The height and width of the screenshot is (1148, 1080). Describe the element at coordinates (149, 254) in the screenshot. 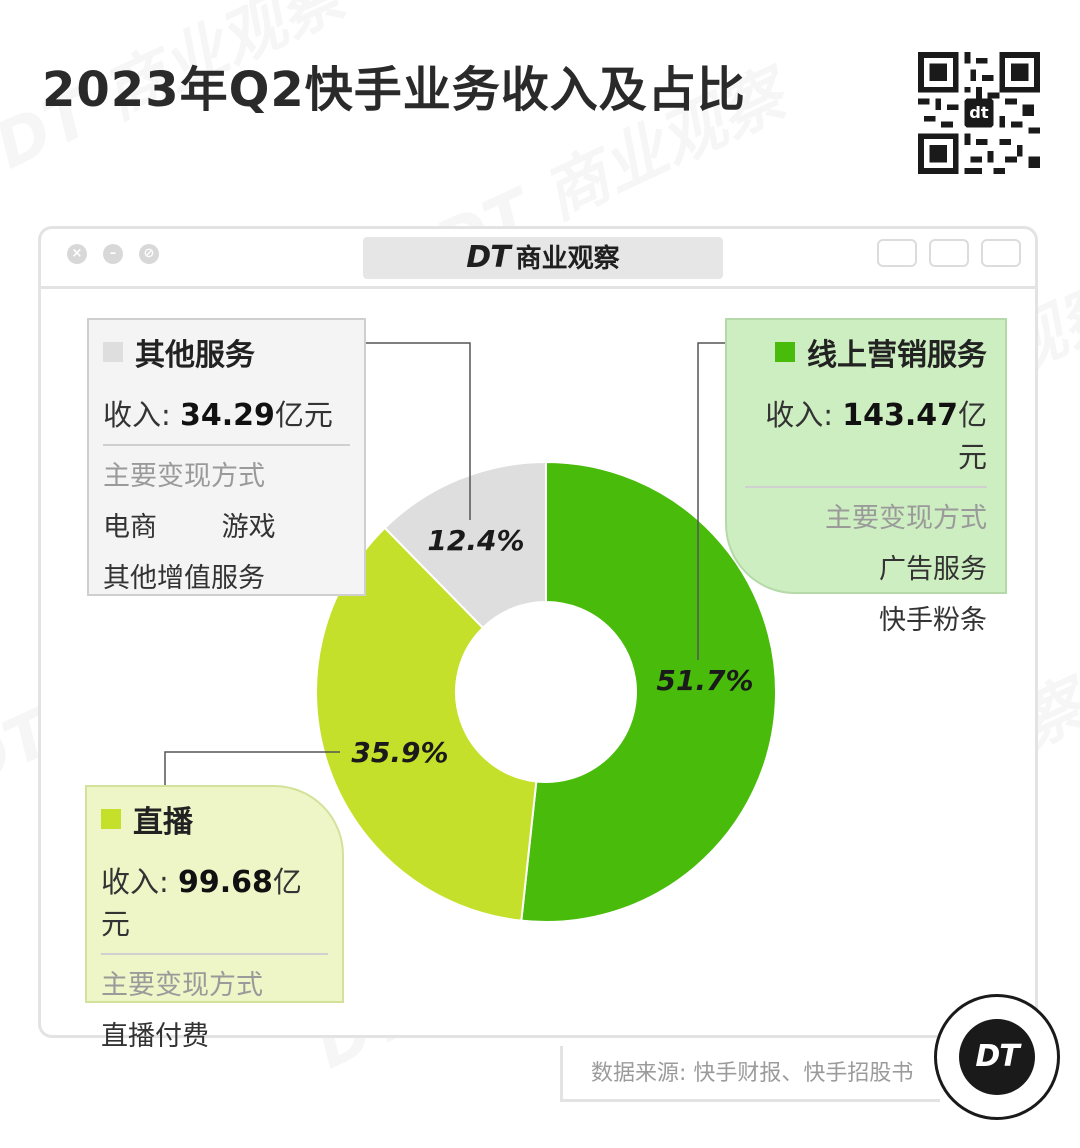

I see `block-icon: ⊘` at that location.